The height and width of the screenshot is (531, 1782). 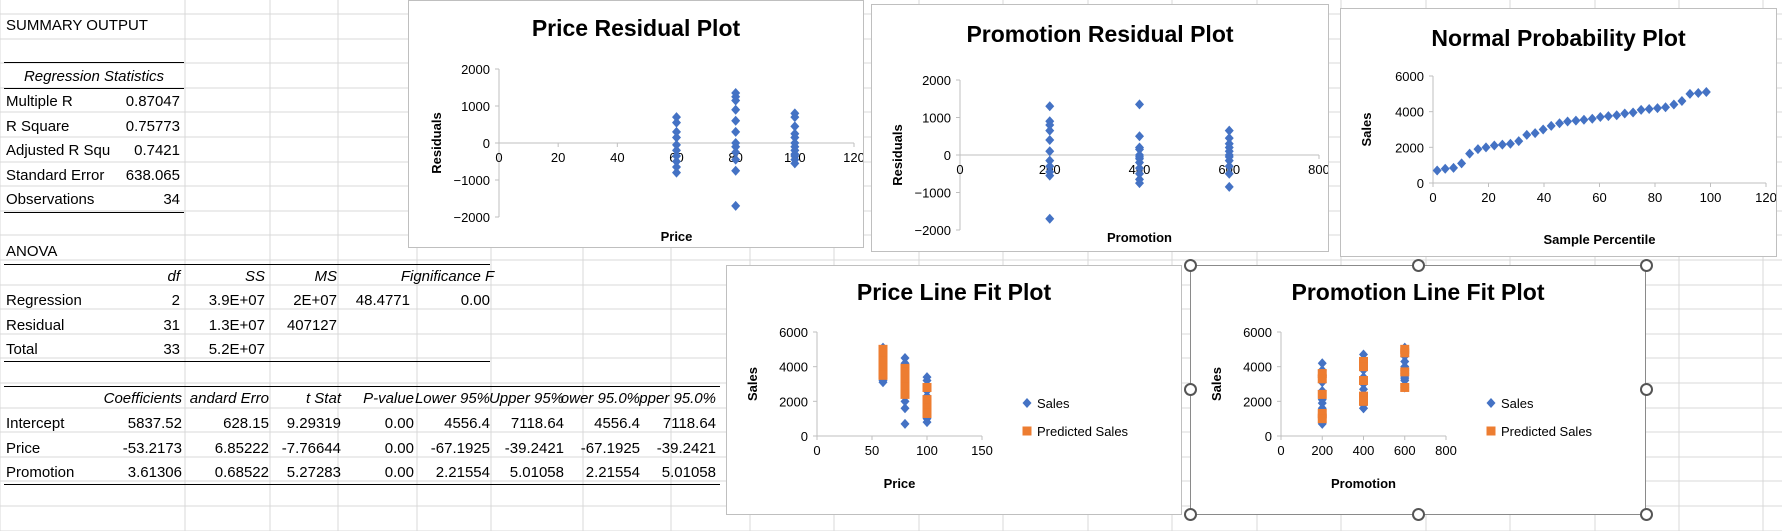 What do you see at coordinates (157, 151) in the screenshot?
I see `stat-value: 0.7421` at bounding box center [157, 151].